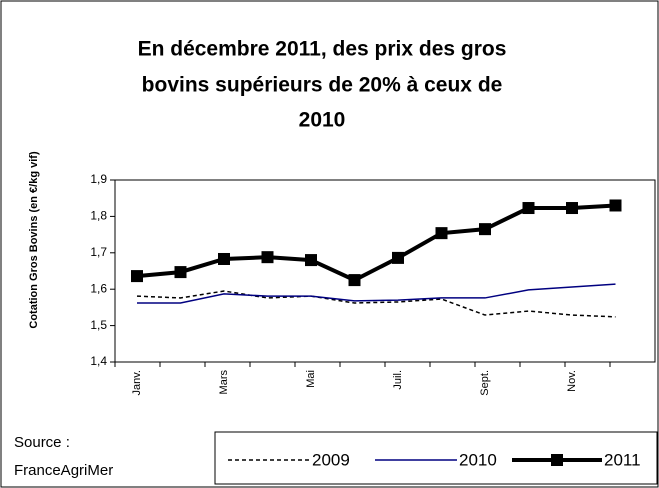  I want to click on x-tick-label: Mai, so click(311, 379).